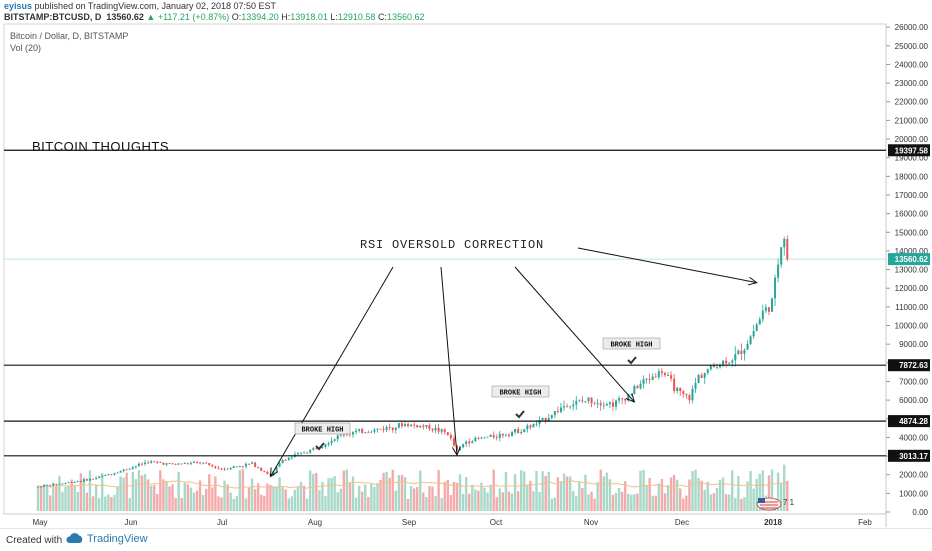 The height and width of the screenshot is (551, 932). Describe the element at coordinates (106, 539) in the screenshot. I see `tradingview-logo: TradingView` at that location.